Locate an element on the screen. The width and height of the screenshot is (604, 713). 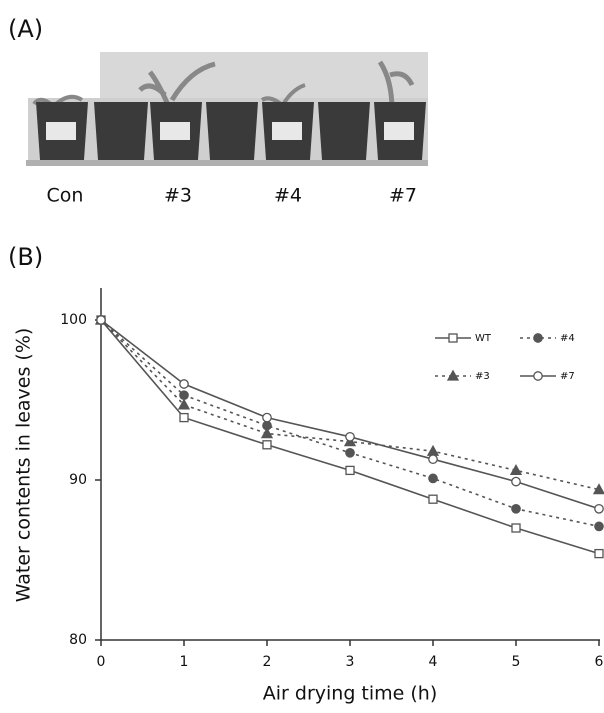
legend-label: #4 is located at coordinates (567, 338).